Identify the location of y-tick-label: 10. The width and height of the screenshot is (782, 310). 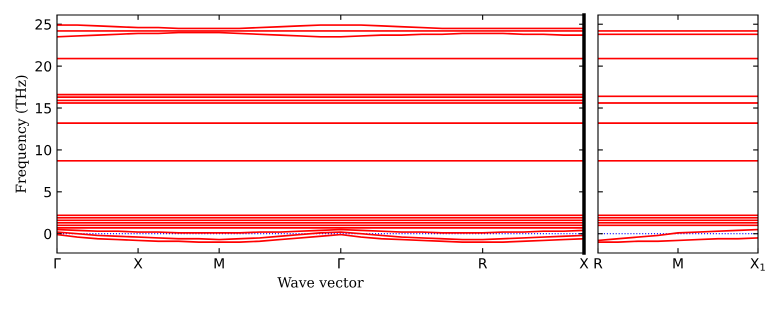
(44, 150).